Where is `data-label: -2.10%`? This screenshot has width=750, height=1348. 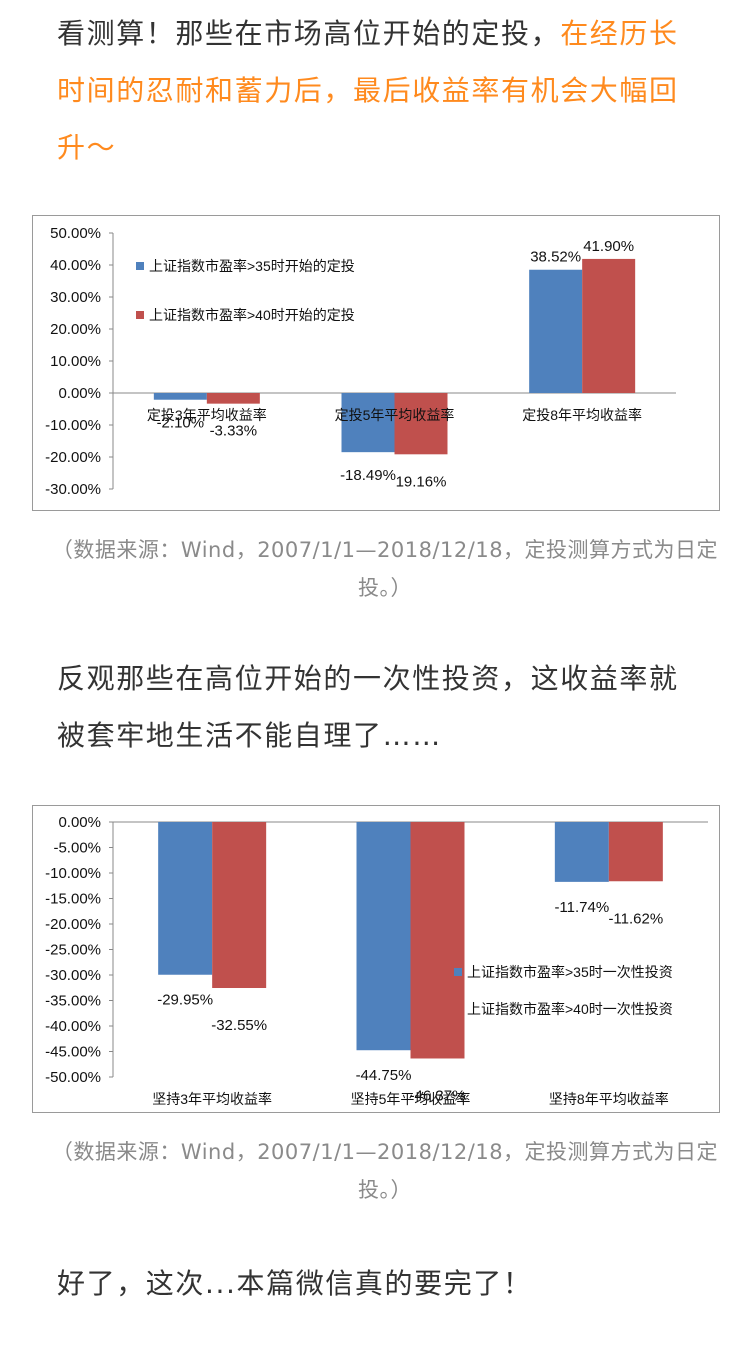 data-label: -2.10% is located at coordinates (181, 423).